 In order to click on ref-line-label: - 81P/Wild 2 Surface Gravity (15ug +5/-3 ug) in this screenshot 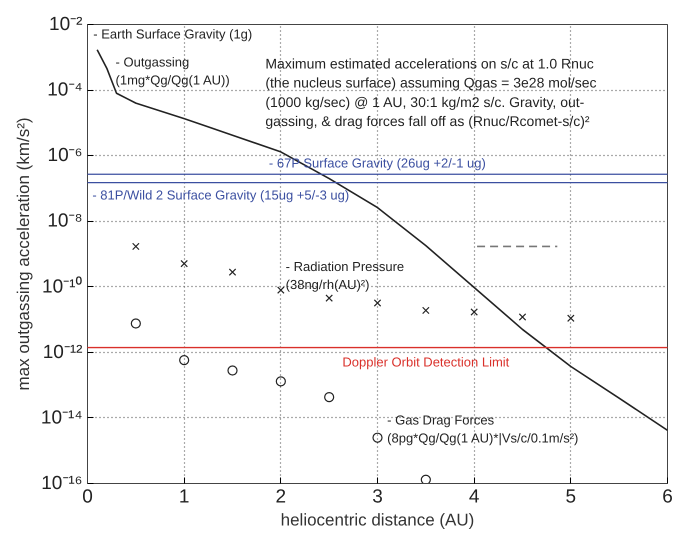, I will do `click(221, 195)`.